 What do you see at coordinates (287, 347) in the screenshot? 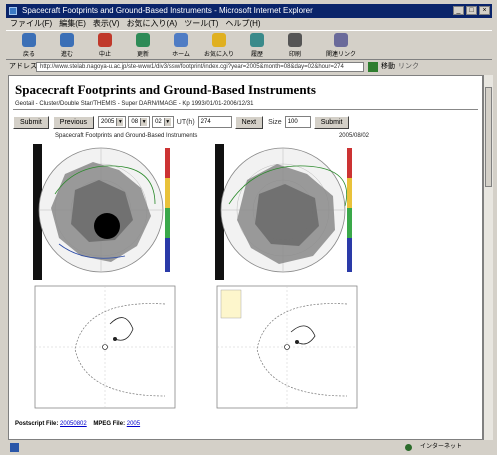
I see `orbit-plot-right` at bounding box center [287, 347].